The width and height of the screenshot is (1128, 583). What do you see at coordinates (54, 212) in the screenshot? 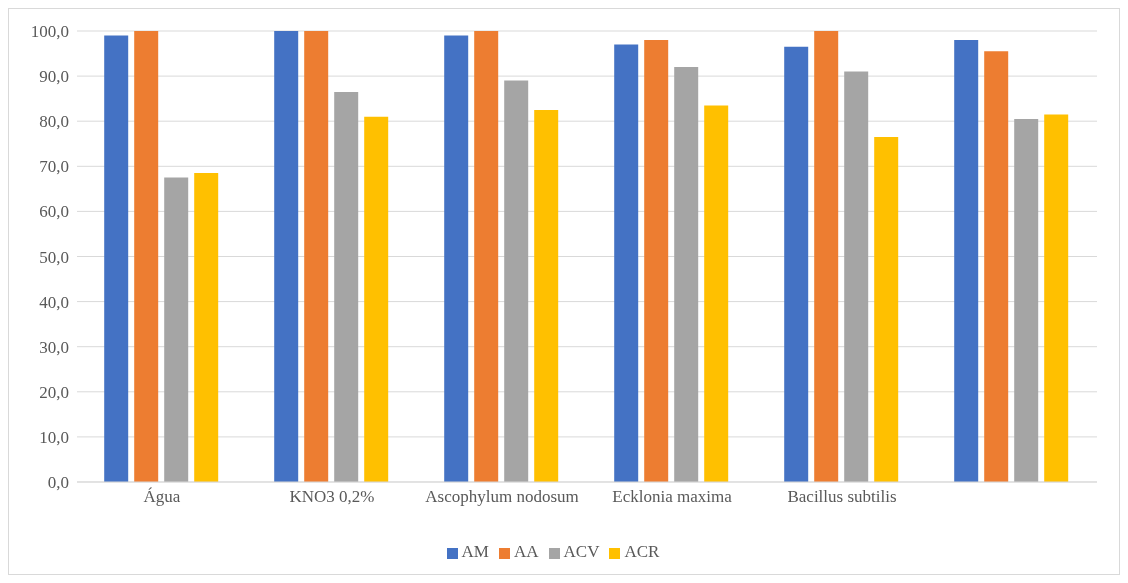
I see `y-tick-label: 60,0` at bounding box center [54, 212].